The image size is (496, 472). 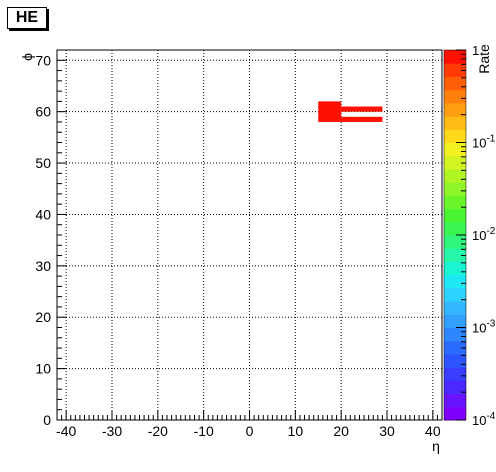 I want to click on x-tick-label: 30, so click(x=387, y=431).